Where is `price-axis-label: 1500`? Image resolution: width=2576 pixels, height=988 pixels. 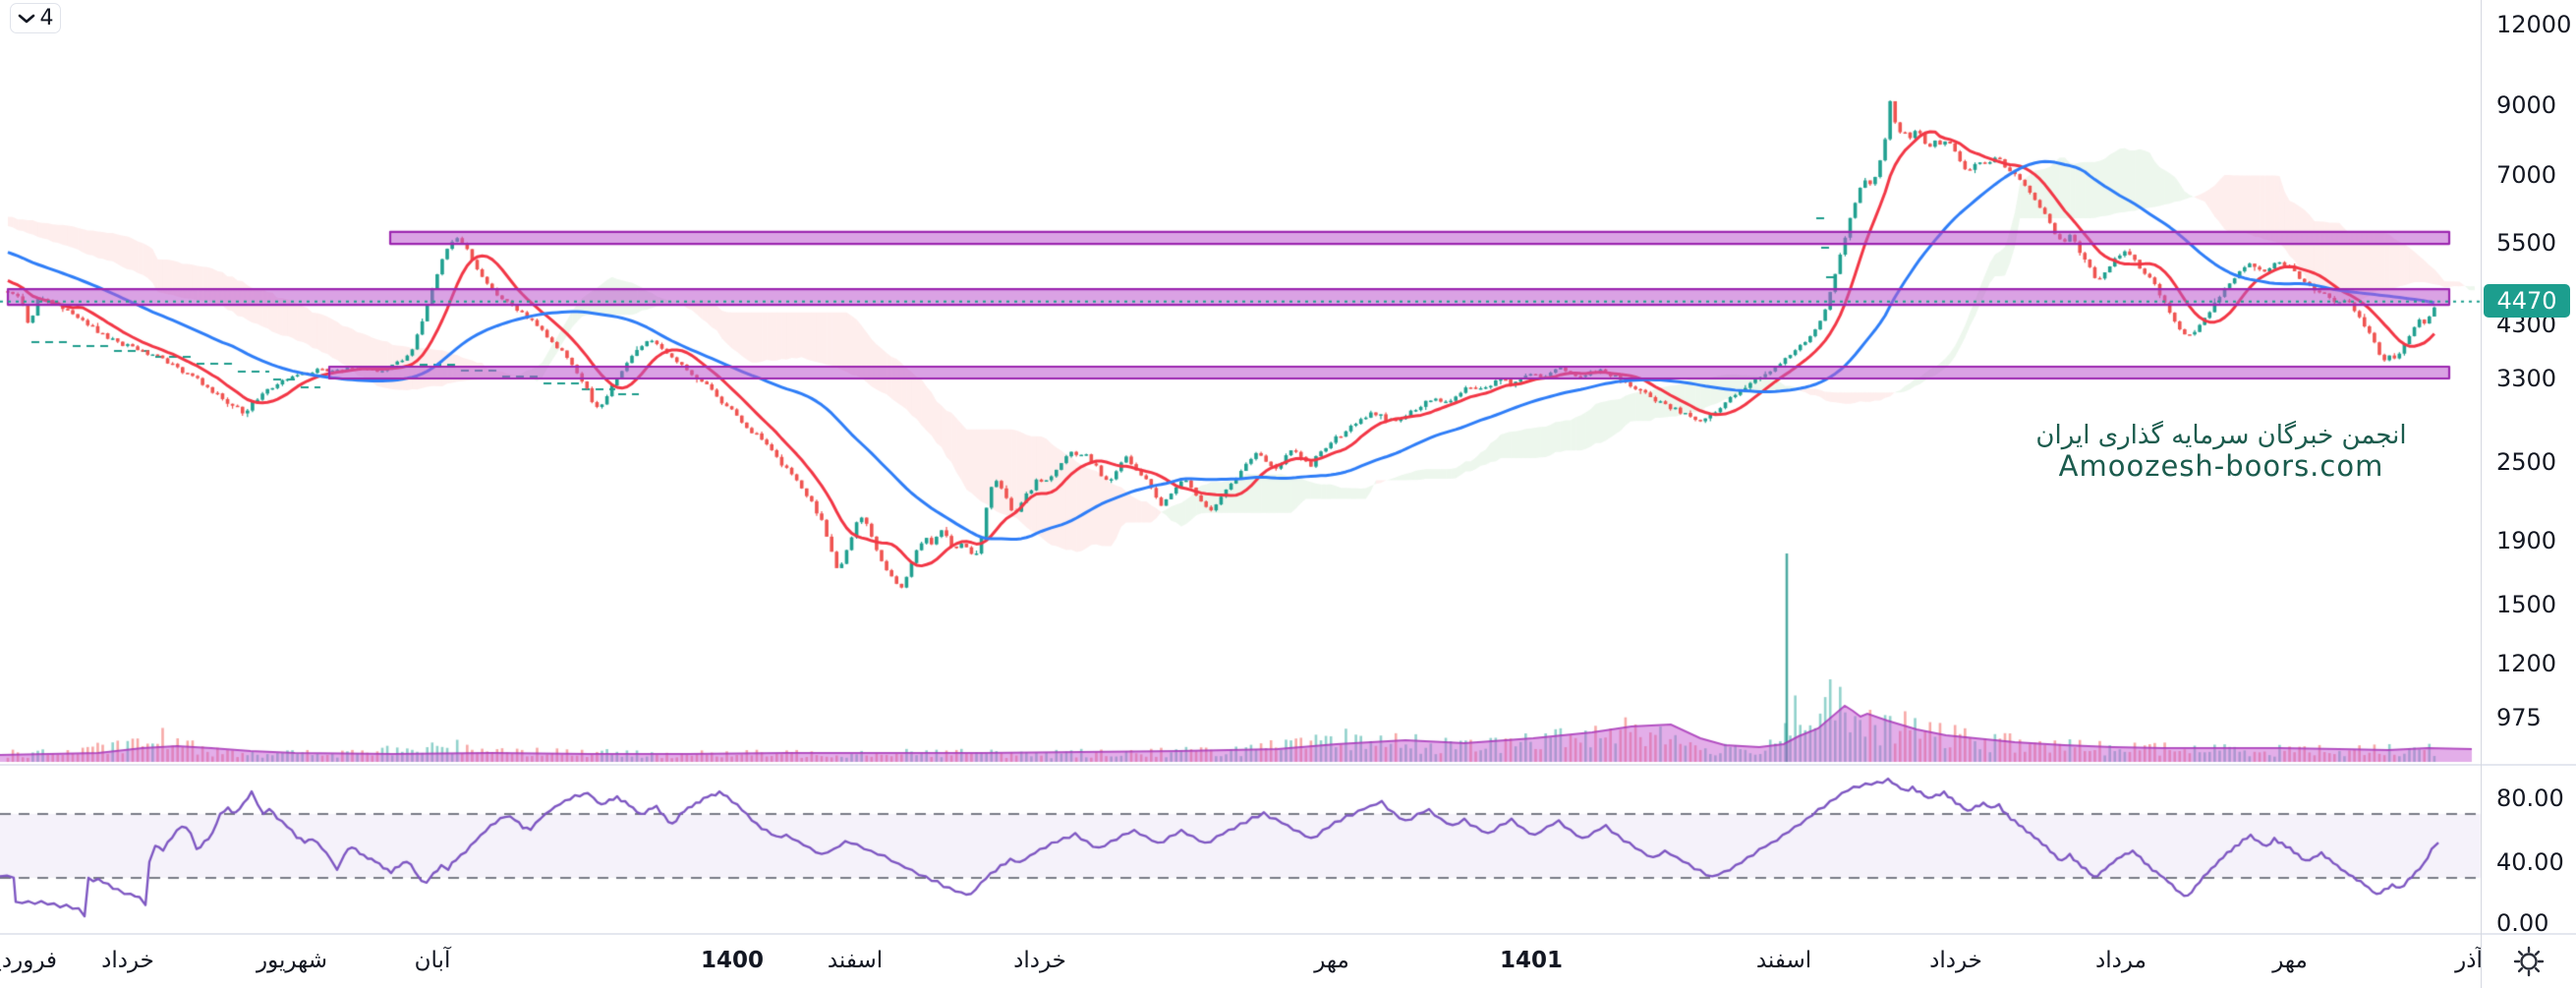
price-axis-label: 1500 is located at coordinates (2527, 605).